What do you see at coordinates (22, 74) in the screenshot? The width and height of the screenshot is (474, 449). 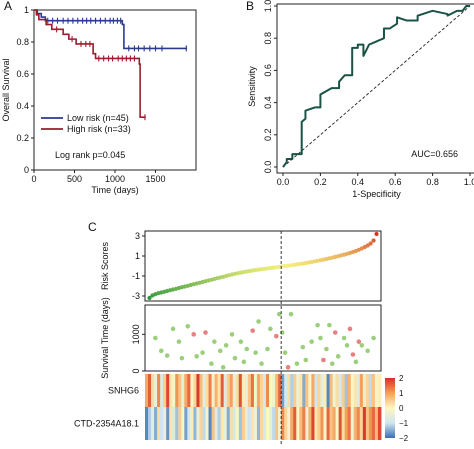 I see `y-tick-label: 0.6` at bounding box center [22, 74].